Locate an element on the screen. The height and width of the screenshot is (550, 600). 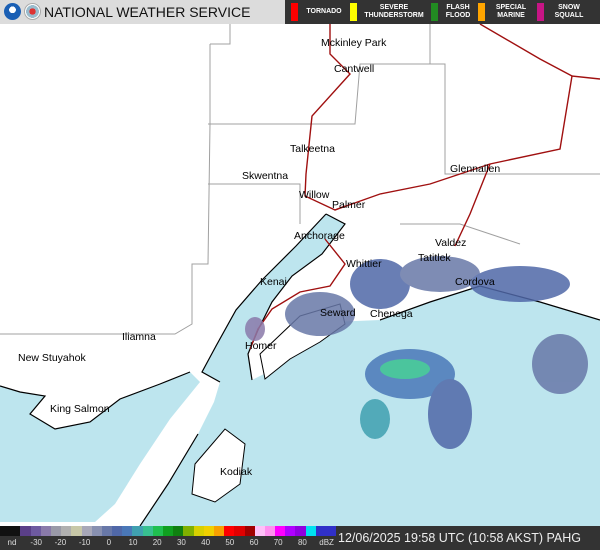
warning-flash-flood: FLASH FLOOD is located at coordinates (448, 12).